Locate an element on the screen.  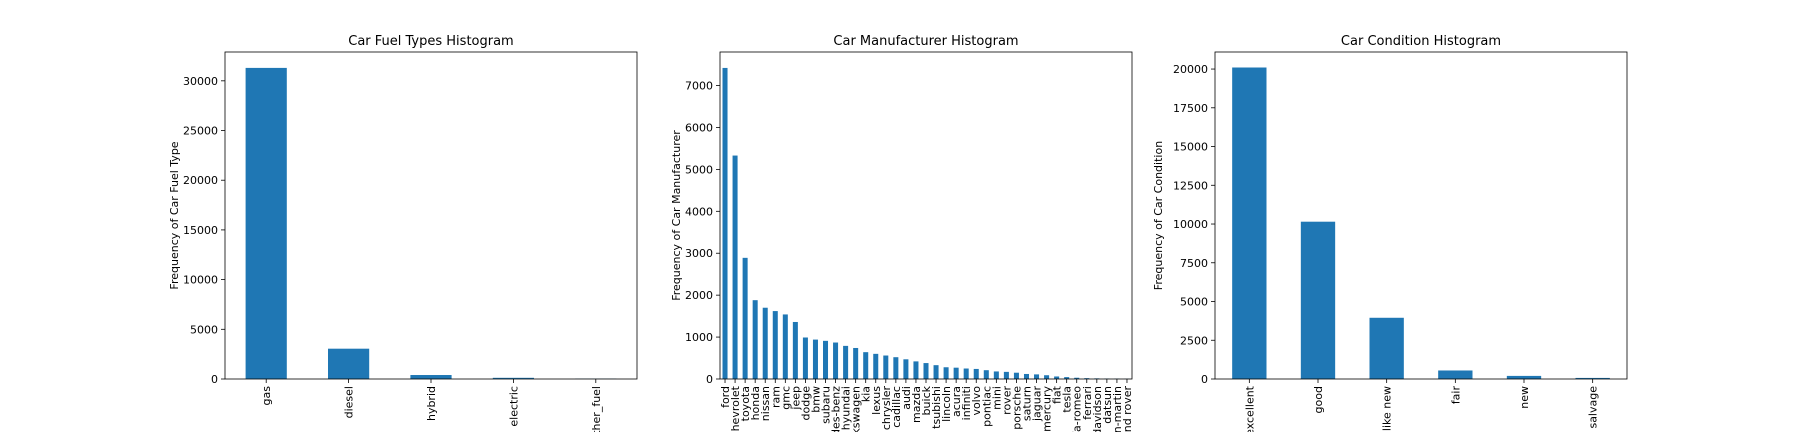
x-tick-label: rover is located at coordinates (1006, 400).